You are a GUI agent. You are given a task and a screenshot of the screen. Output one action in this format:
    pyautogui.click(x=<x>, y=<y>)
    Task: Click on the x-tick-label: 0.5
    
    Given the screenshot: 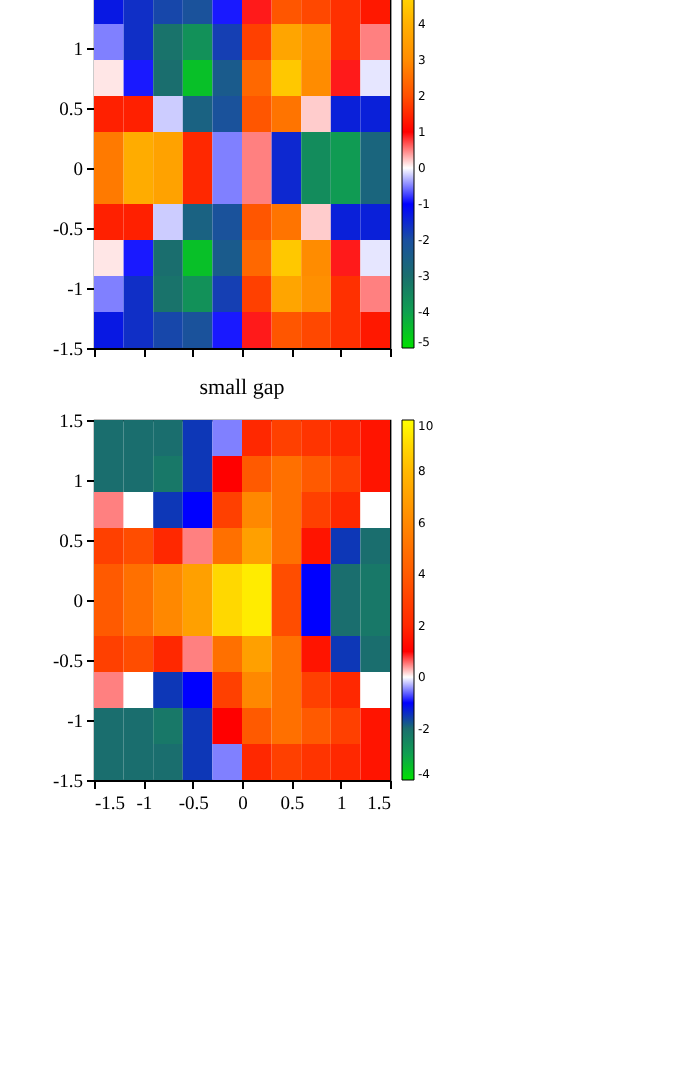 What is the action you would take?
    pyautogui.click(x=292, y=805)
    